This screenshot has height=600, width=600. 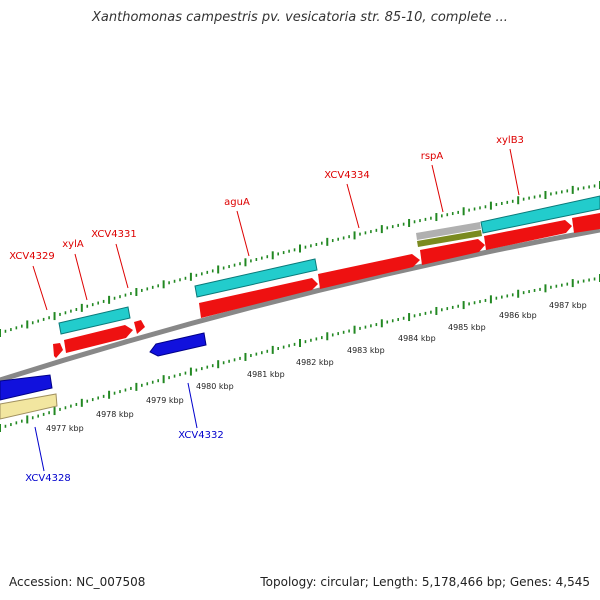 What do you see at coordinates (266, 374) in the screenshot?
I see `ruler-tick-label: 4981 kbp` at bounding box center [266, 374].